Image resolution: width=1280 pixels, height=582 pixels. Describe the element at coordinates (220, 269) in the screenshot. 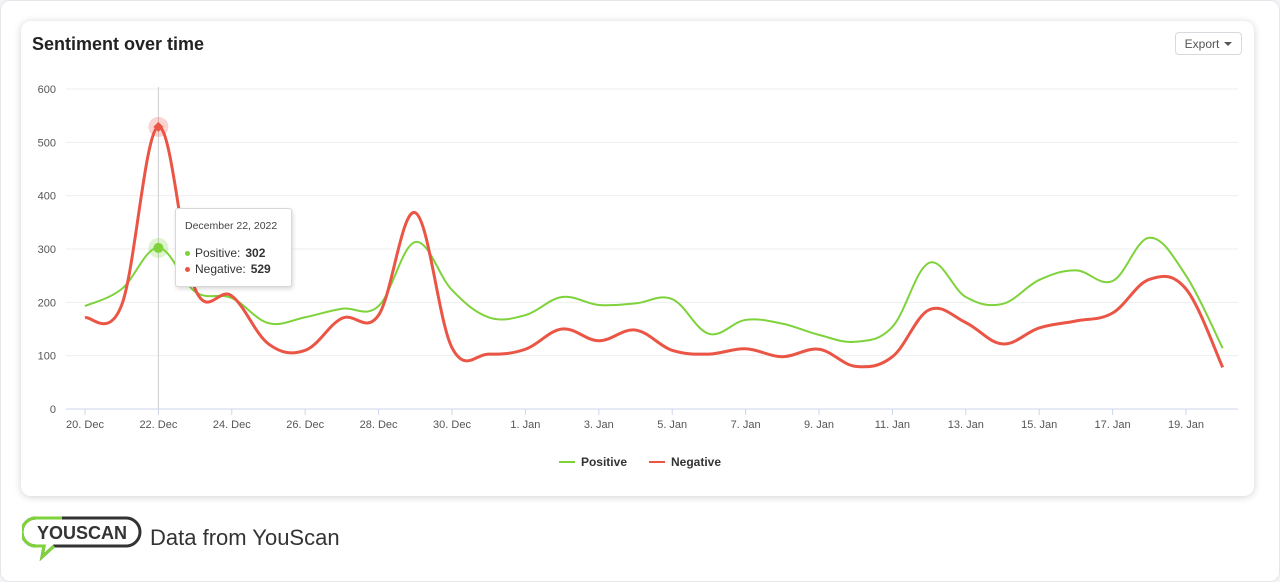

I see `tooltip-negative-label: Negative:` at that location.